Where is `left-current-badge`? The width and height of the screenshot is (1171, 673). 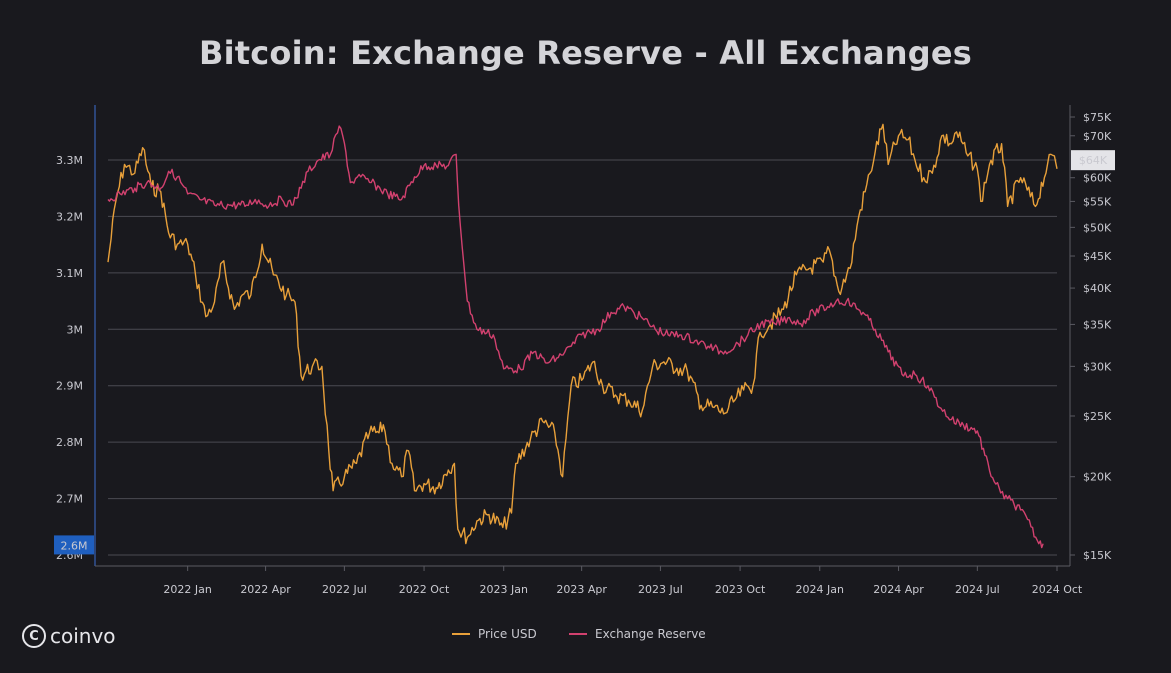 left-current-badge is located at coordinates (74, 545).